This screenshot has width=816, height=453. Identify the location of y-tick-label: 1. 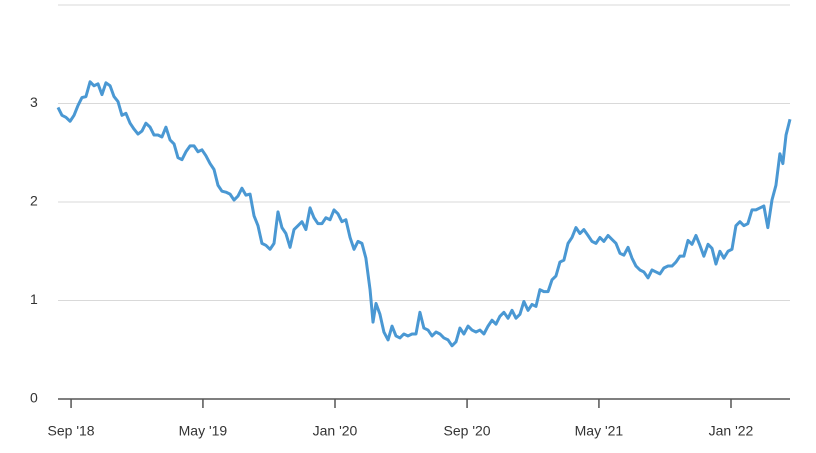
(34, 299).